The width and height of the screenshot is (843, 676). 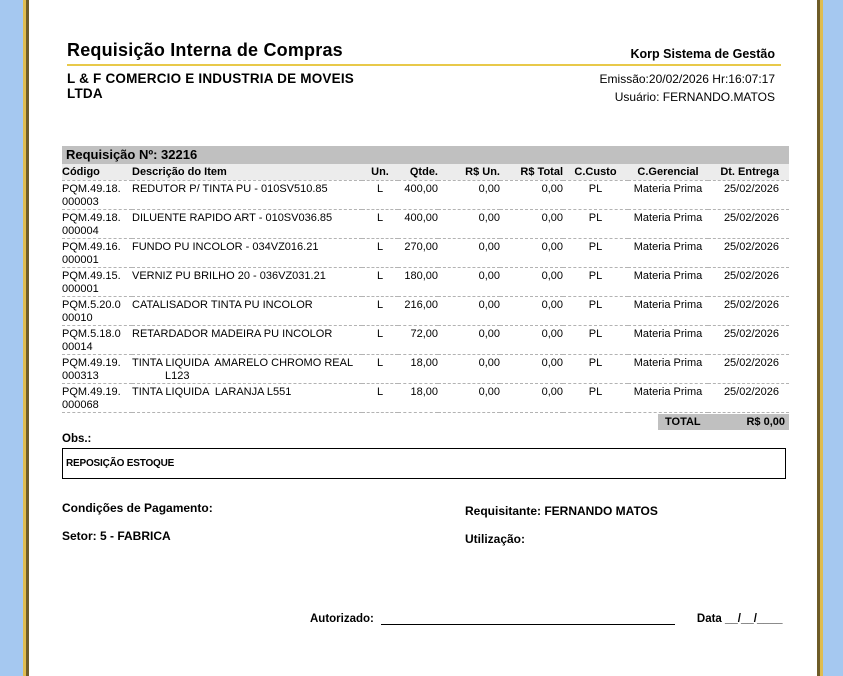 What do you see at coordinates (137, 508) in the screenshot?
I see `payment-terms-label: Condições de Pagamento:` at bounding box center [137, 508].